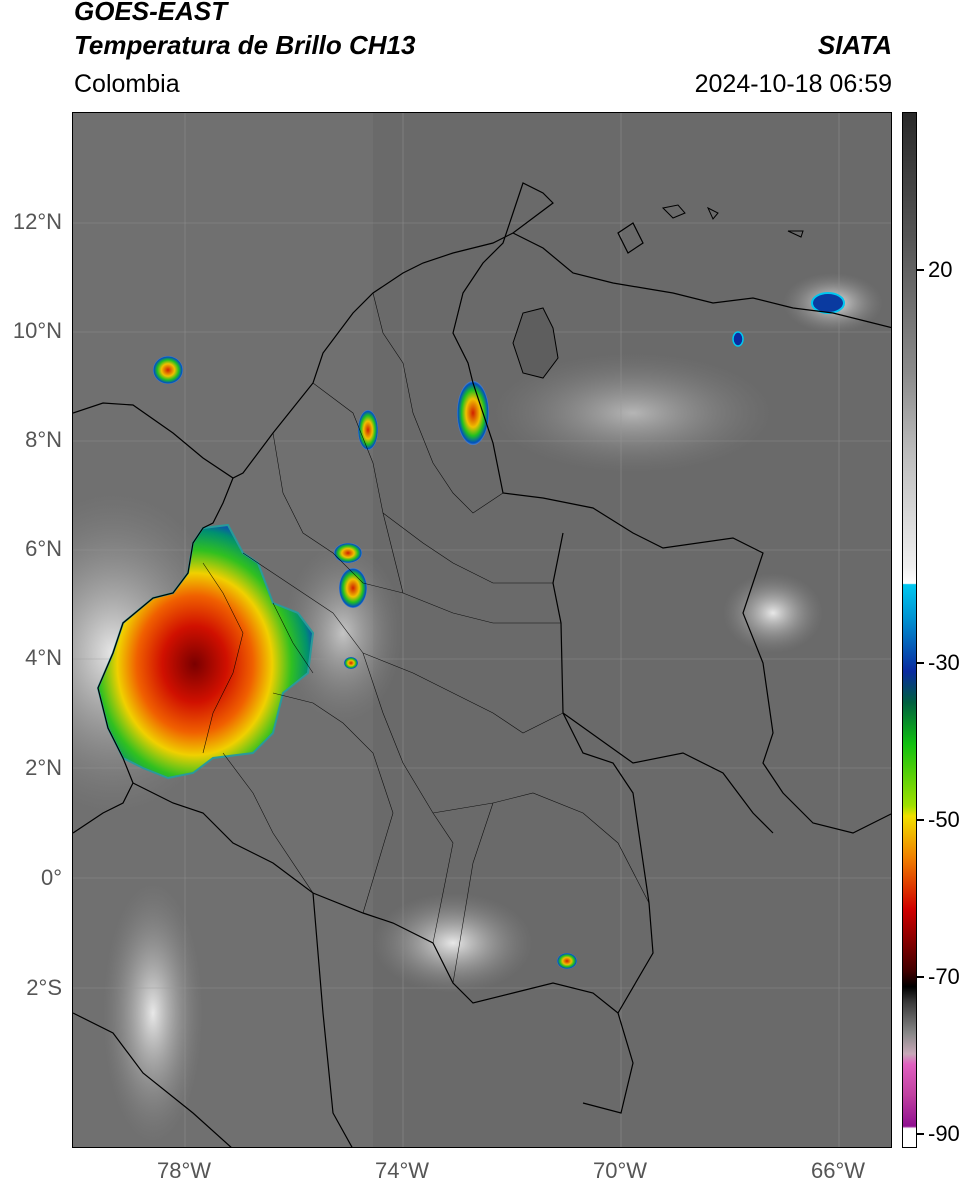 The width and height of the screenshot is (966, 1190). What do you see at coordinates (343, 633) in the screenshot?
I see `cloud-andes` at bounding box center [343, 633].